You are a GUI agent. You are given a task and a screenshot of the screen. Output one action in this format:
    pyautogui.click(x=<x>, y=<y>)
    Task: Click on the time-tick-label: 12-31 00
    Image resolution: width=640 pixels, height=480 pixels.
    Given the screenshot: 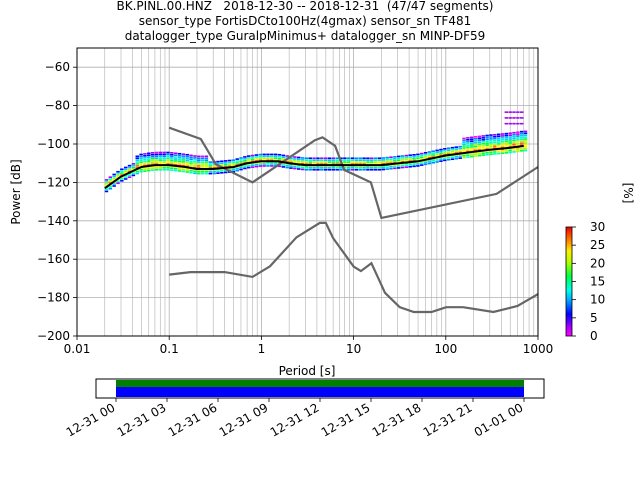 What is the action you would take?
    pyautogui.click(x=91, y=419)
    